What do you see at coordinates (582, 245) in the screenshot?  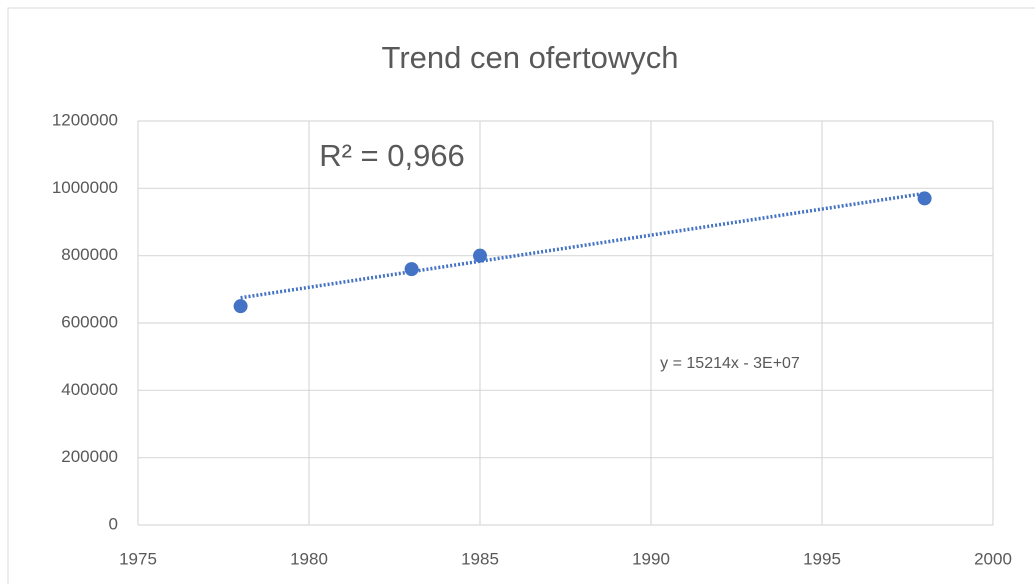 I see `trendline` at bounding box center [582, 245].